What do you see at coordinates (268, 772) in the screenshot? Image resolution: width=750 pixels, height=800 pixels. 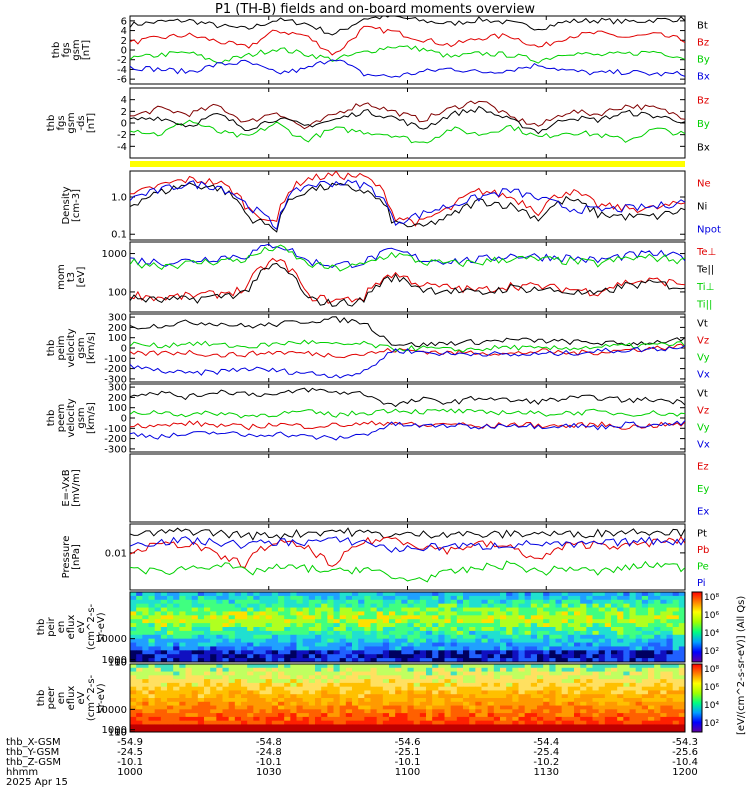 I see `x-row-value: 1030` at bounding box center [268, 772].